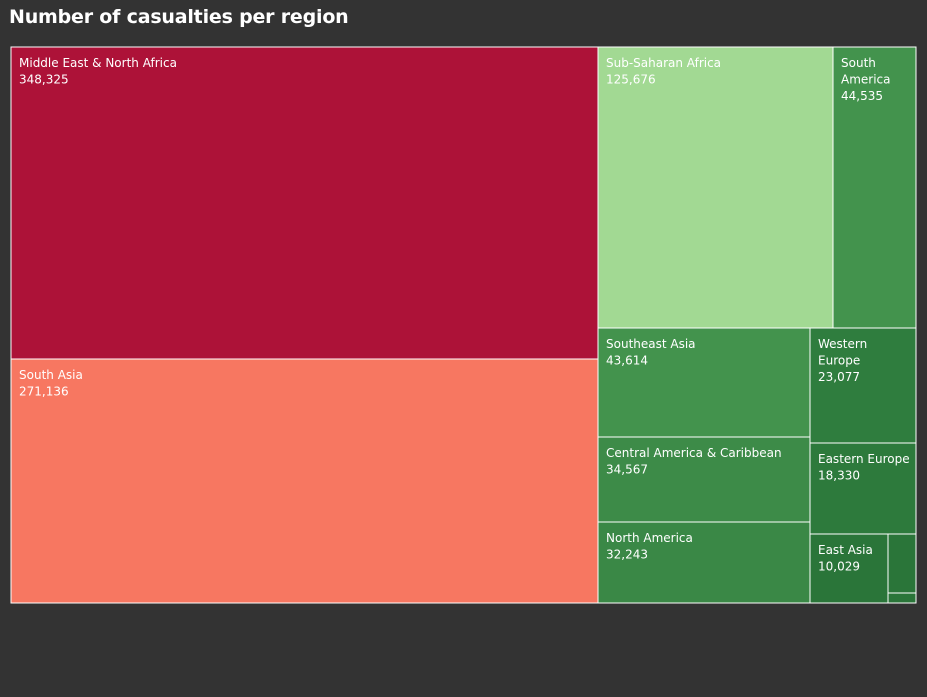 Image resolution: width=927 pixels, height=697 pixels. I want to click on tile-value-label: 23,077, so click(839, 377).